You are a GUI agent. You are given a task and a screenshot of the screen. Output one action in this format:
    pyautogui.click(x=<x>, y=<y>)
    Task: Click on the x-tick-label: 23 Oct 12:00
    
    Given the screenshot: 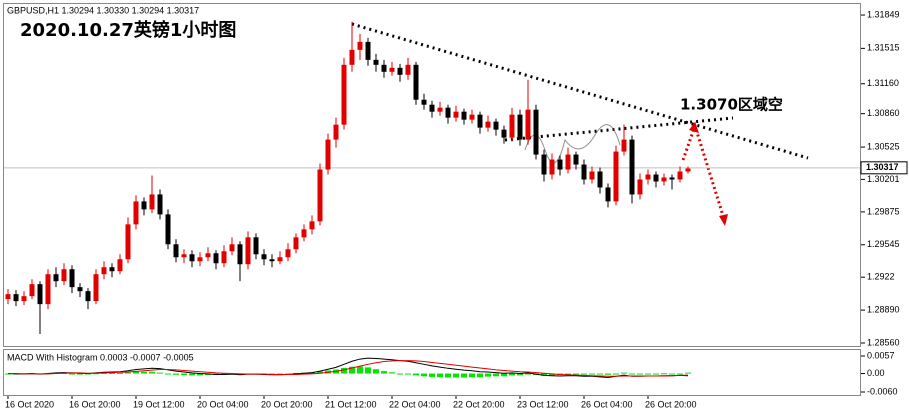 What is the action you would take?
    pyautogui.click(x=543, y=404)
    